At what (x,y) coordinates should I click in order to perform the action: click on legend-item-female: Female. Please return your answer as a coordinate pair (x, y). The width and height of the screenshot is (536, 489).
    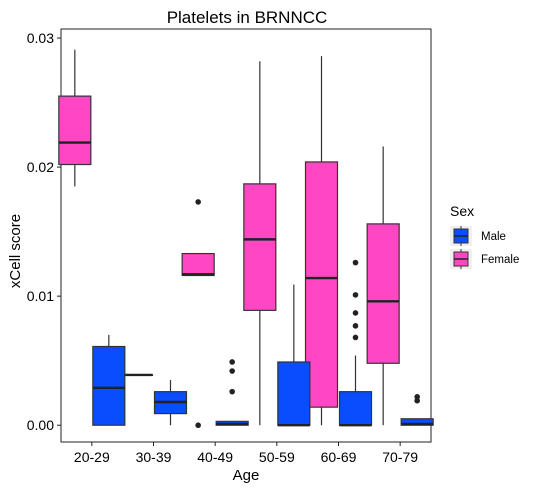
    Looking at the image, I should click on (484, 259).